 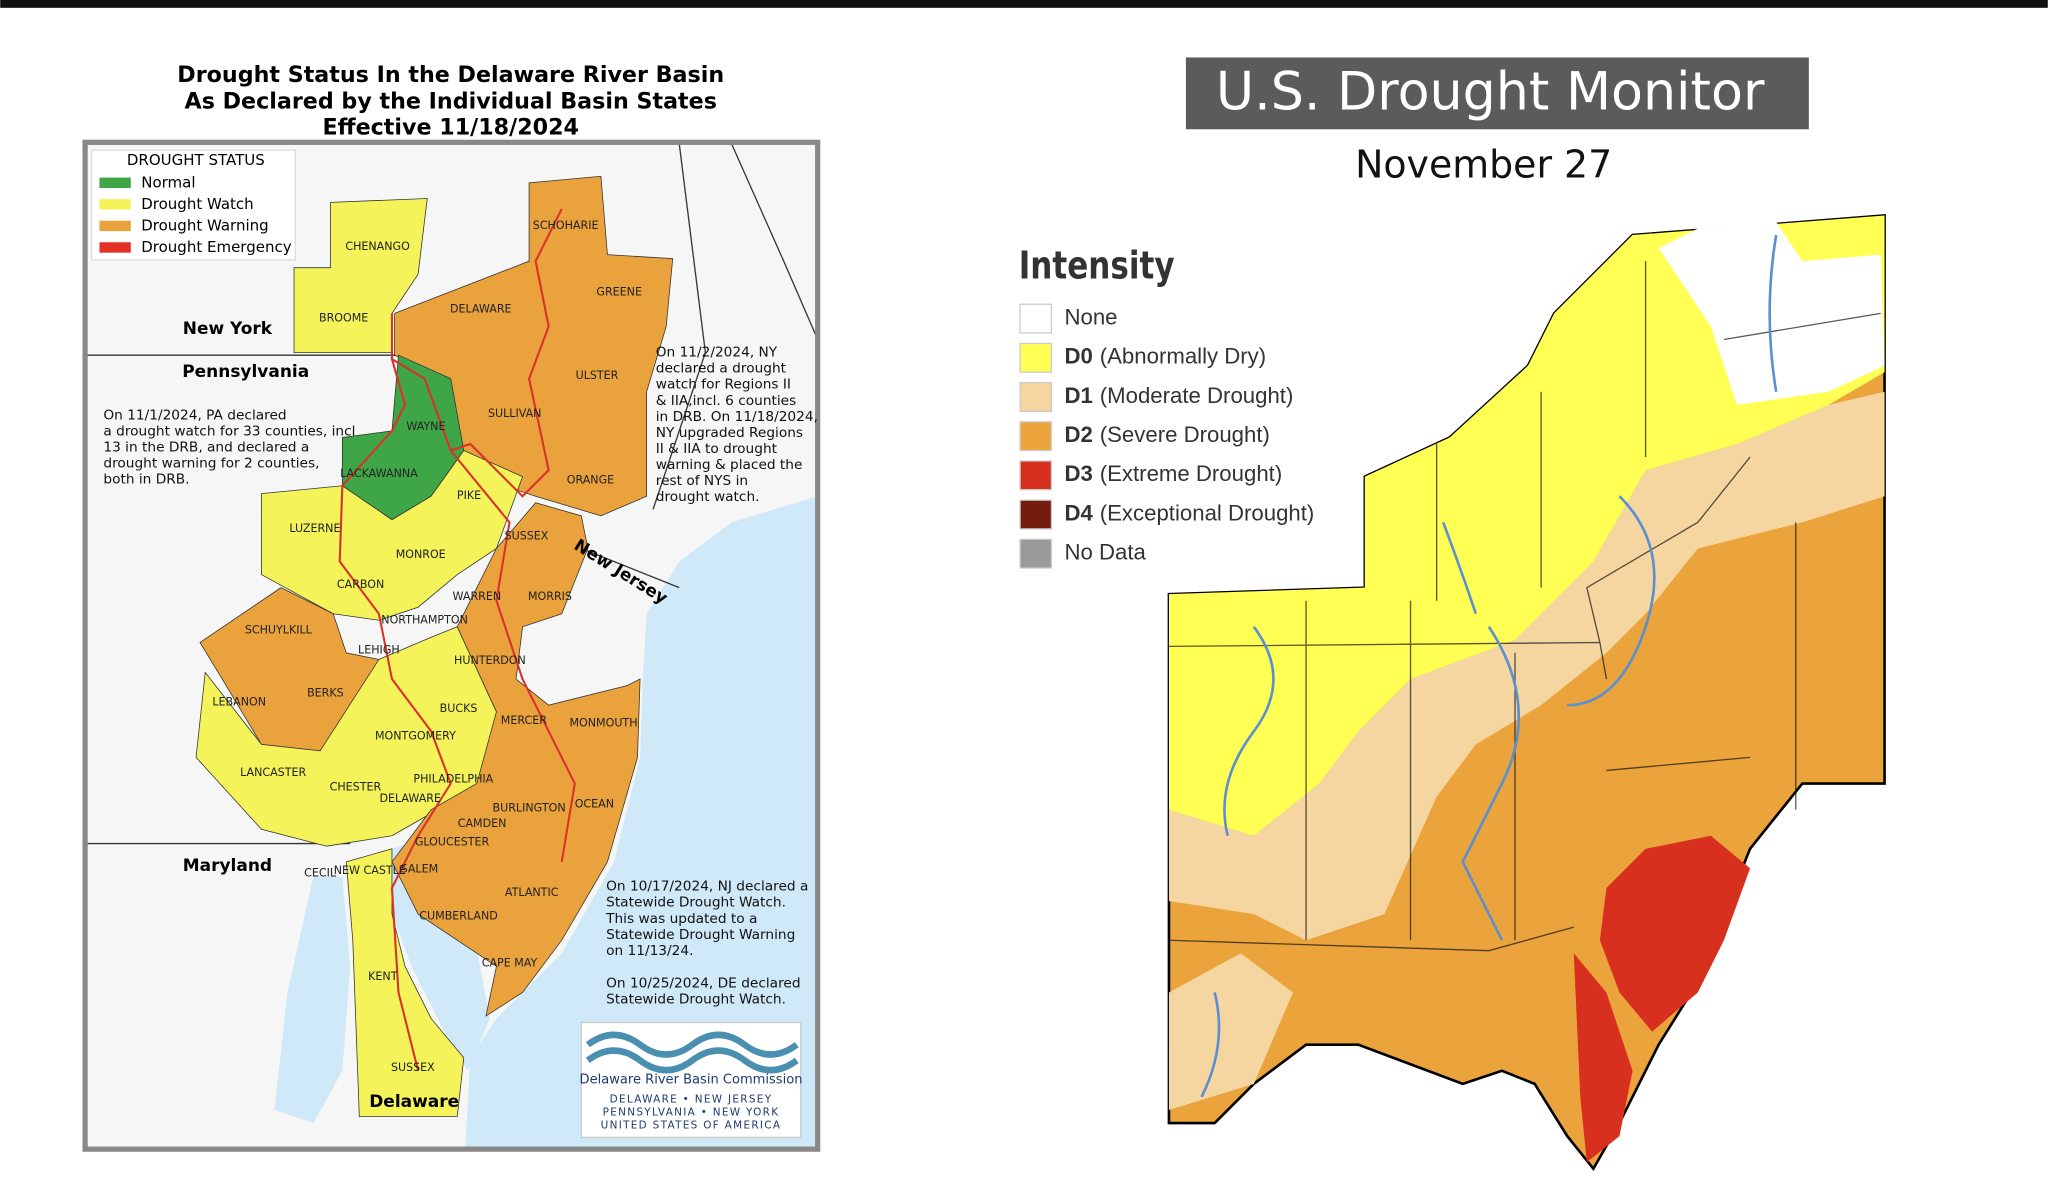 What do you see at coordinates (723, 385) in the screenshot?
I see `note-line: watch for Regions II` at bounding box center [723, 385].